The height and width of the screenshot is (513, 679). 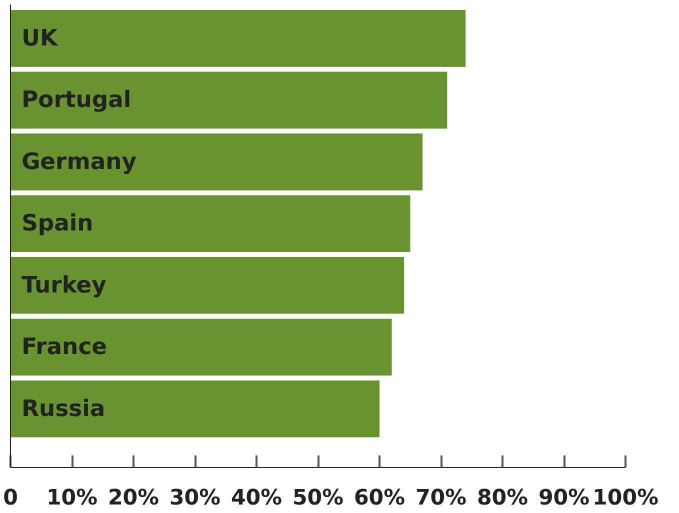 What do you see at coordinates (79, 161) in the screenshot?
I see `y-tick-label: Germany` at bounding box center [79, 161].